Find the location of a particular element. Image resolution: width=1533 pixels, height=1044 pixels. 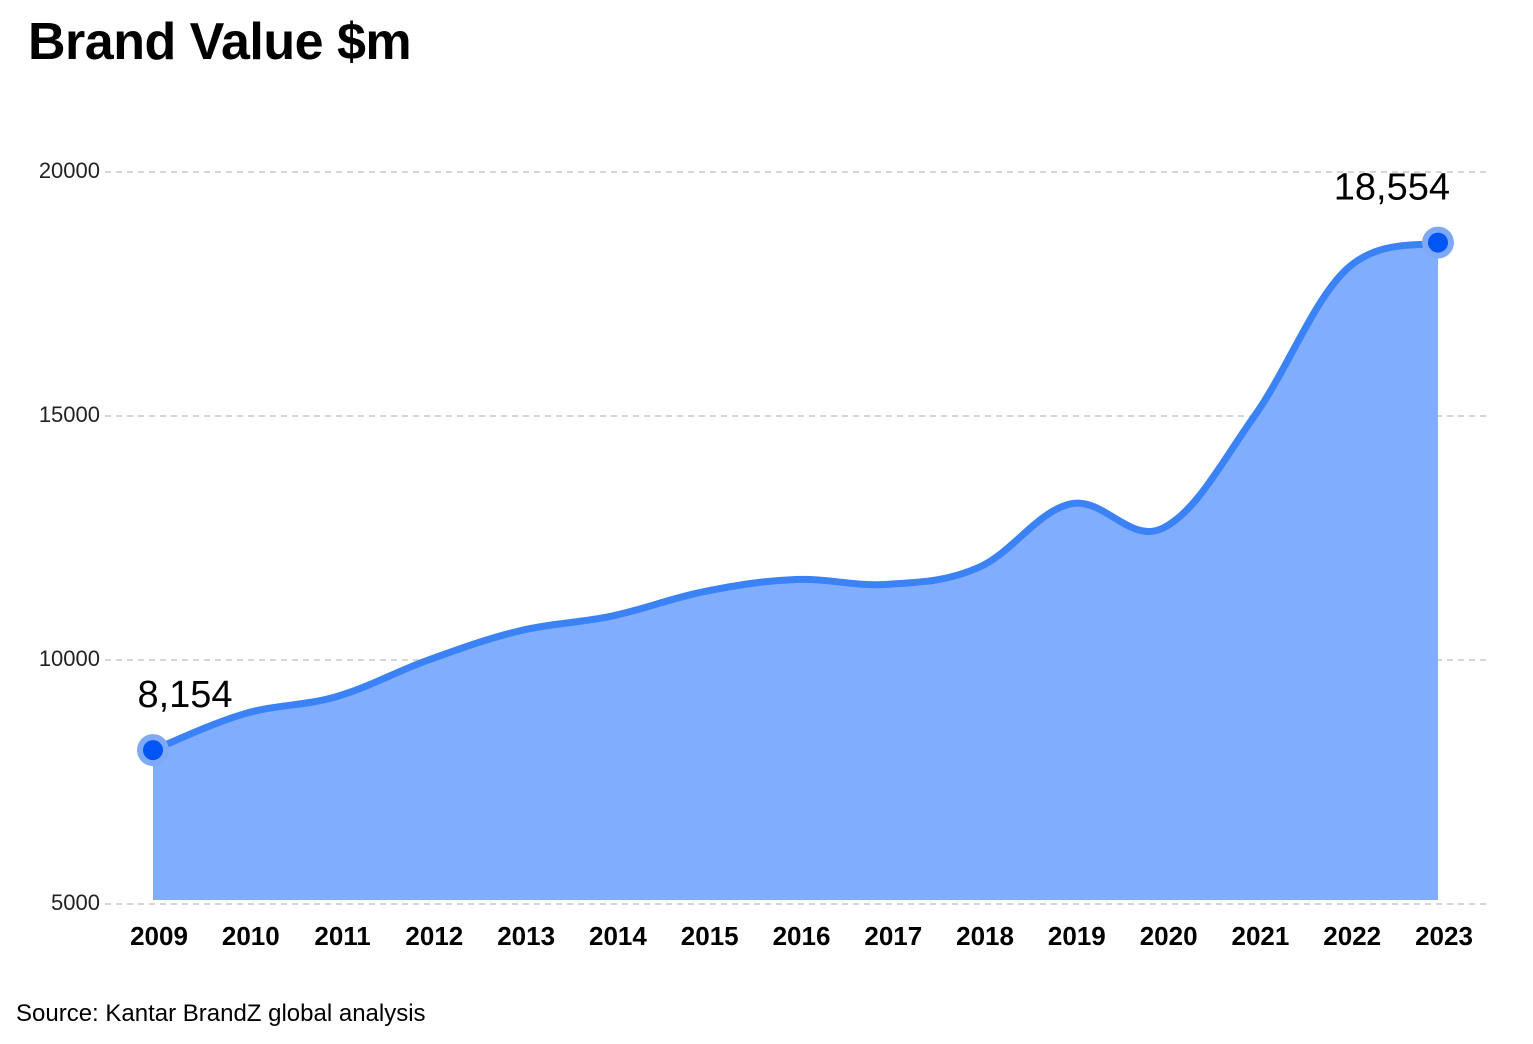

y-tick-label: 15000 is located at coordinates (69, 414).